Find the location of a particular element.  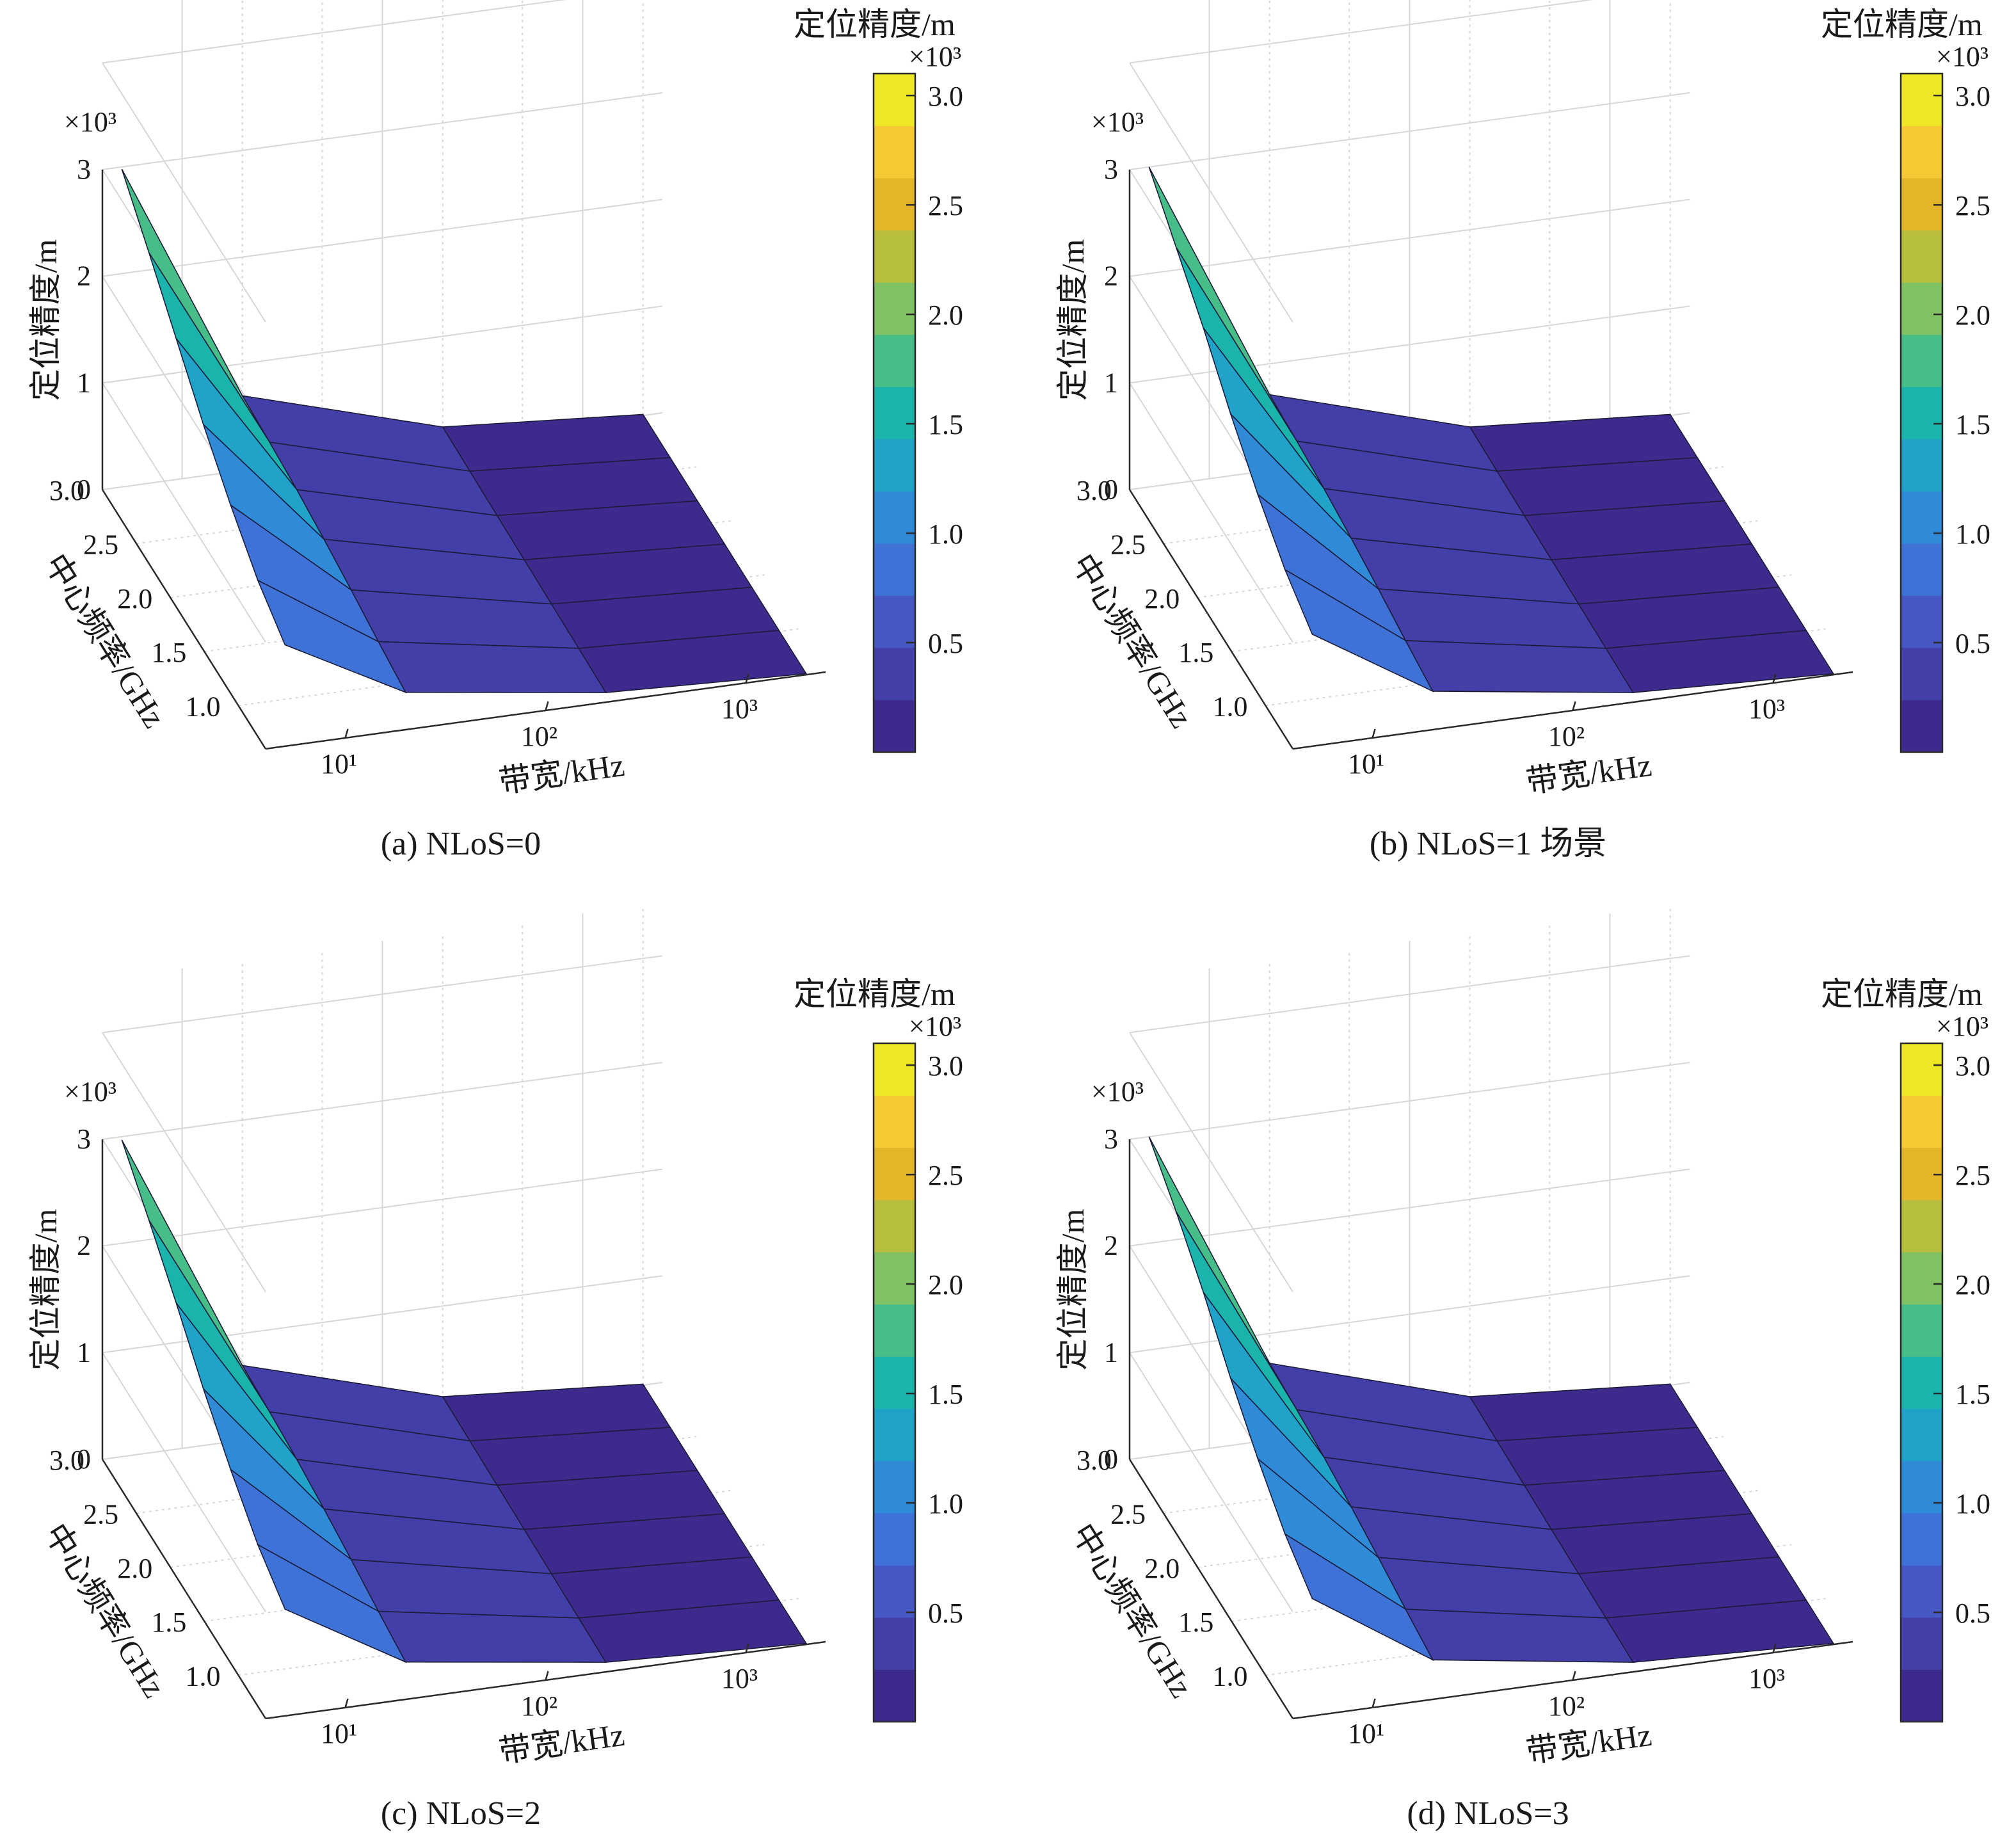

y-tick-label: 2.0 is located at coordinates (134, 598).